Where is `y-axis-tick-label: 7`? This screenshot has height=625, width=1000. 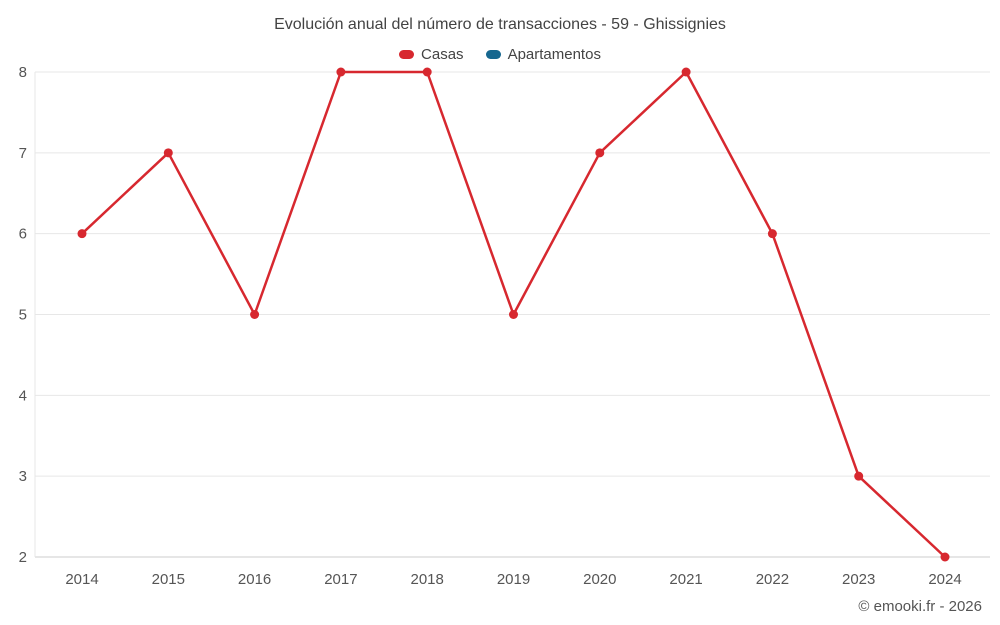 y-axis-tick-label: 7 is located at coordinates (23, 153).